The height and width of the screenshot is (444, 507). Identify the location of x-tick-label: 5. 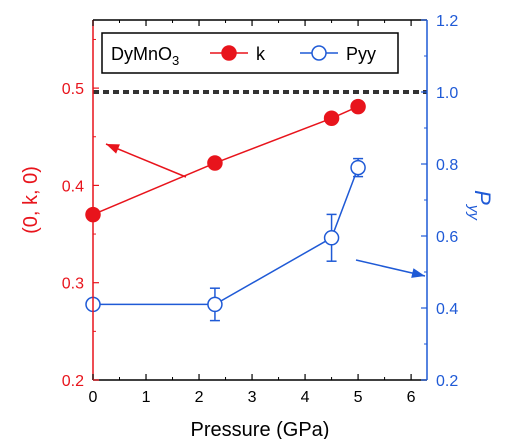
(358, 397).